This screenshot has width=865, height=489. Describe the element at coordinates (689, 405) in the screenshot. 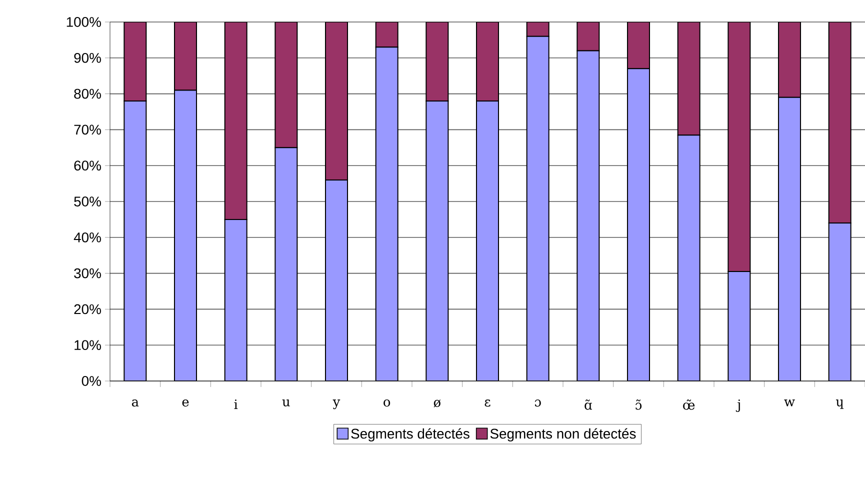

I see `x-tick-label: œ̃` at that location.